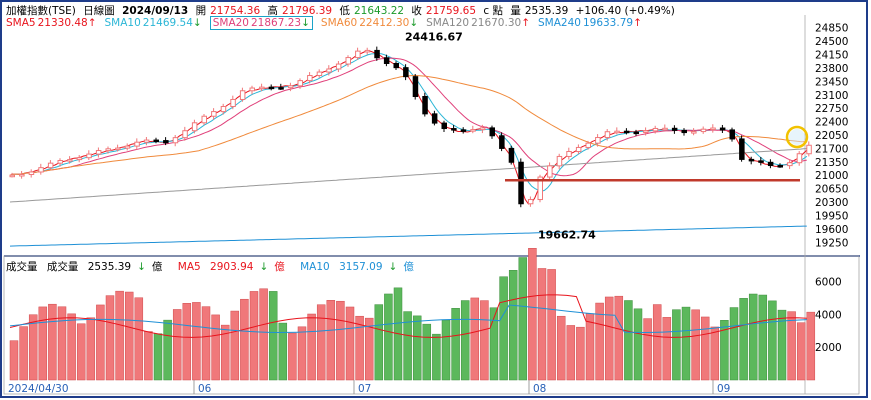 This screenshot has height=400, width=871. What do you see at coordinates (41, 11) in the screenshot?
I see `index-name: 加權指數(TSE)` at bounding box center [41, 11].